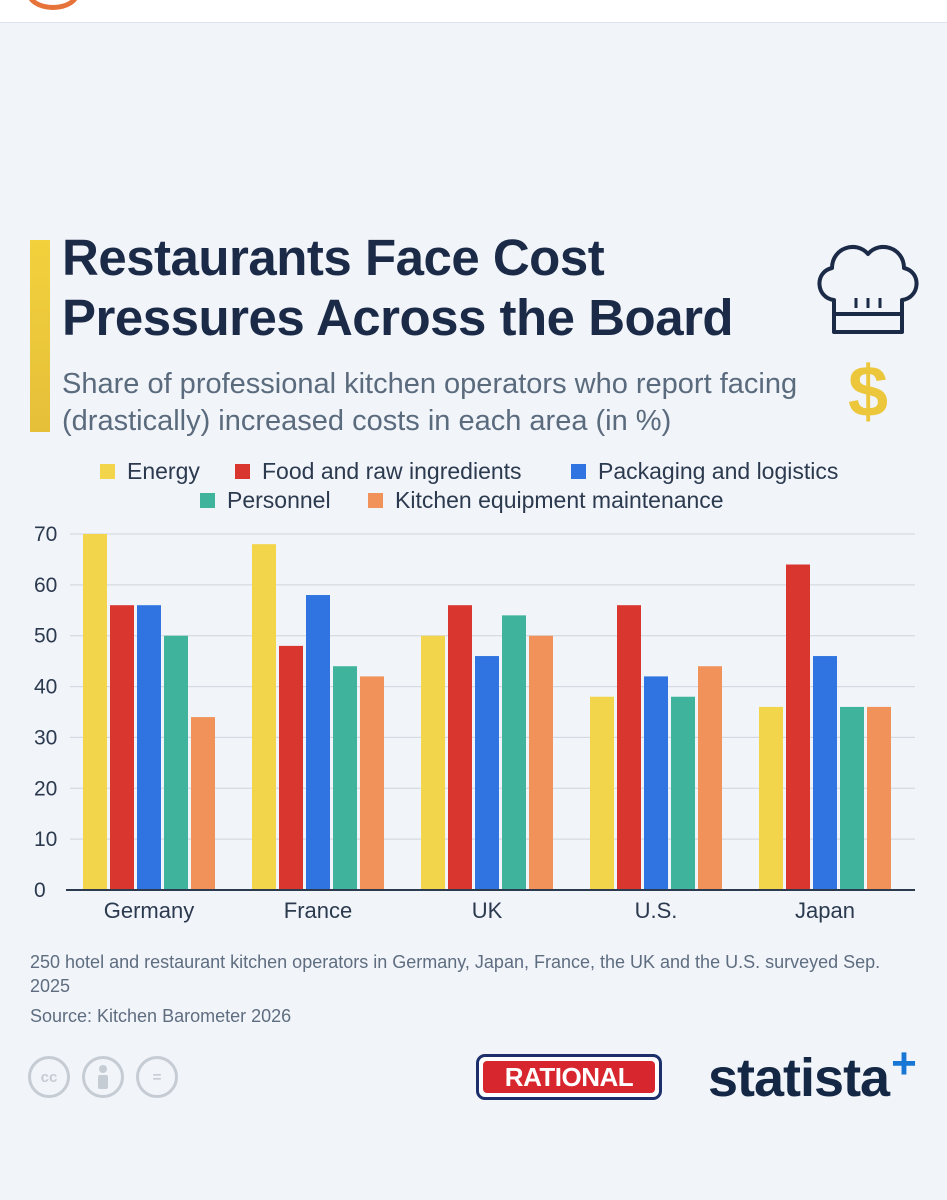 This screenshot has width=947, height=1200. Describe the element at coordinates (345, 778) in the screenshot. I see `bar-personnel-france` at that location.